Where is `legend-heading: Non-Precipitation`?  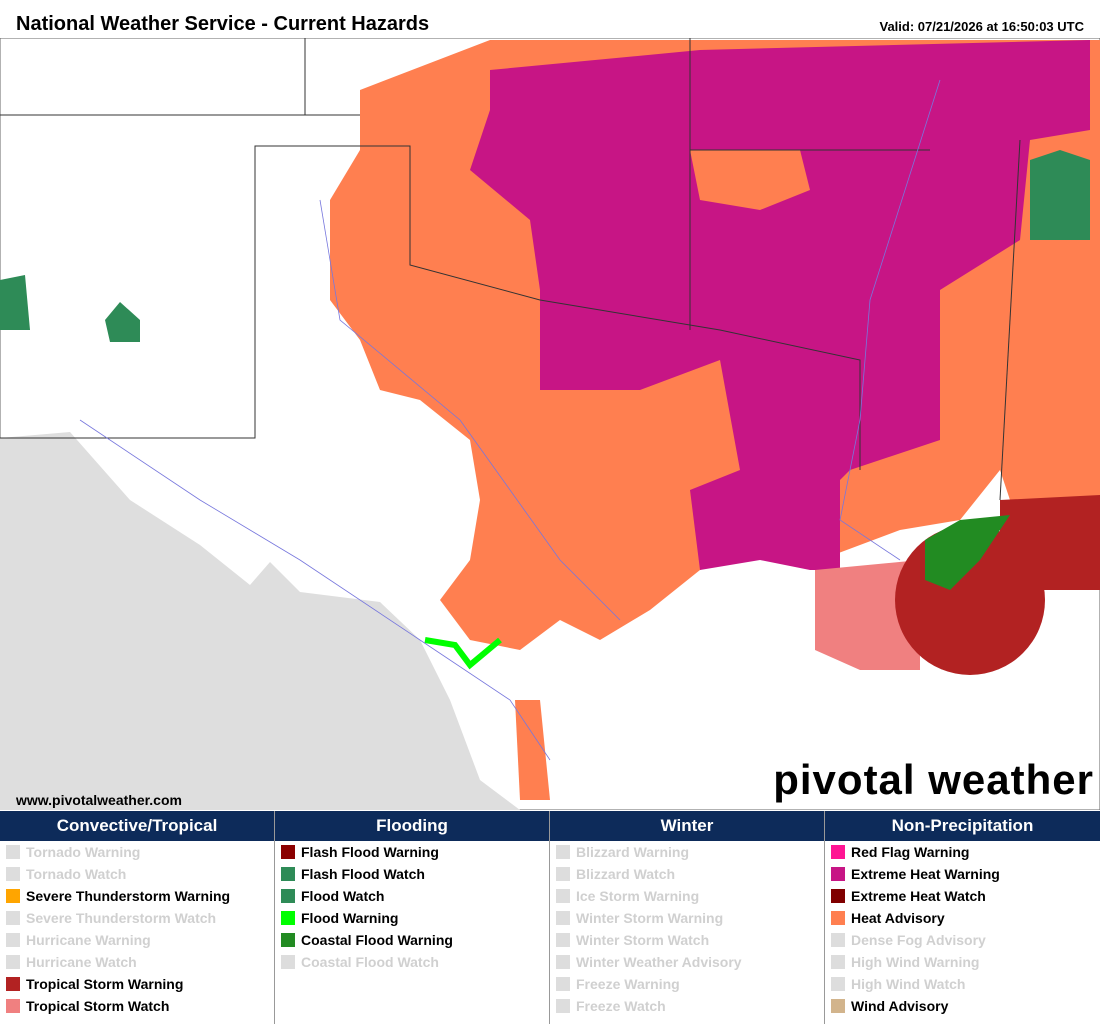 legend-heading: Non-Precipitation is located at coordinates (962, 826).